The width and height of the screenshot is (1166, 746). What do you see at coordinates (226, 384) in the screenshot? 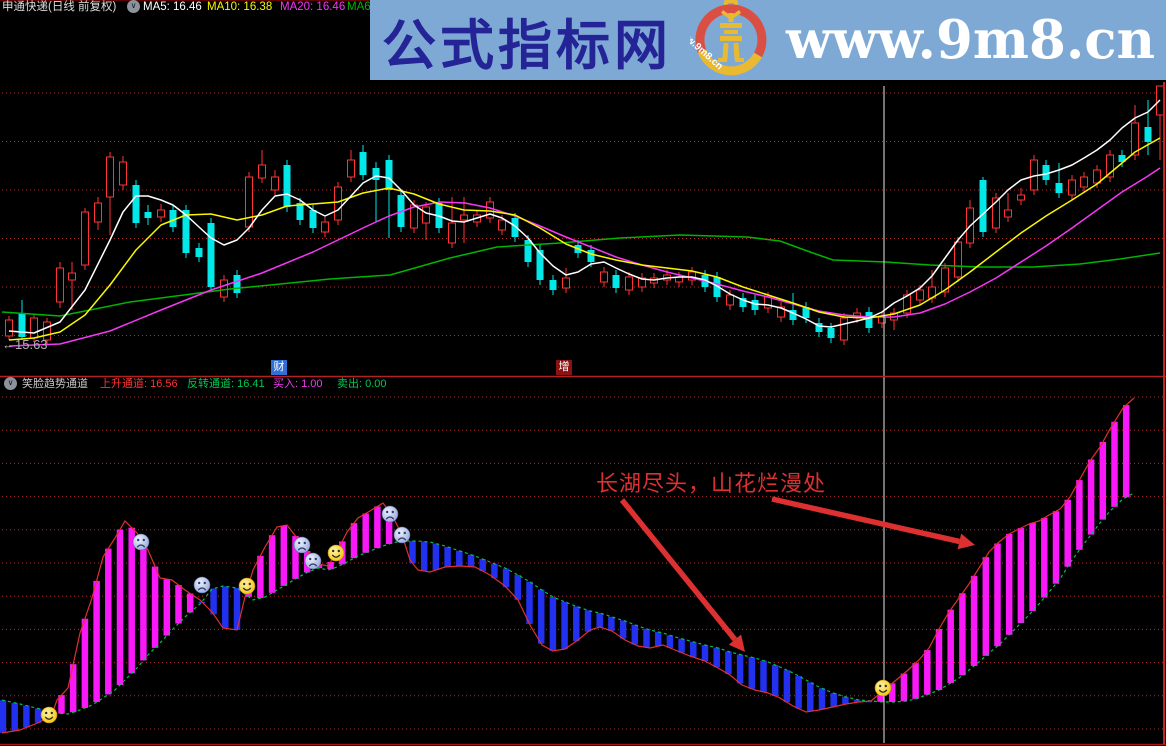
I see `reverse-channel-value: 反转通道: 16.41` at bounding box center [226, 384].